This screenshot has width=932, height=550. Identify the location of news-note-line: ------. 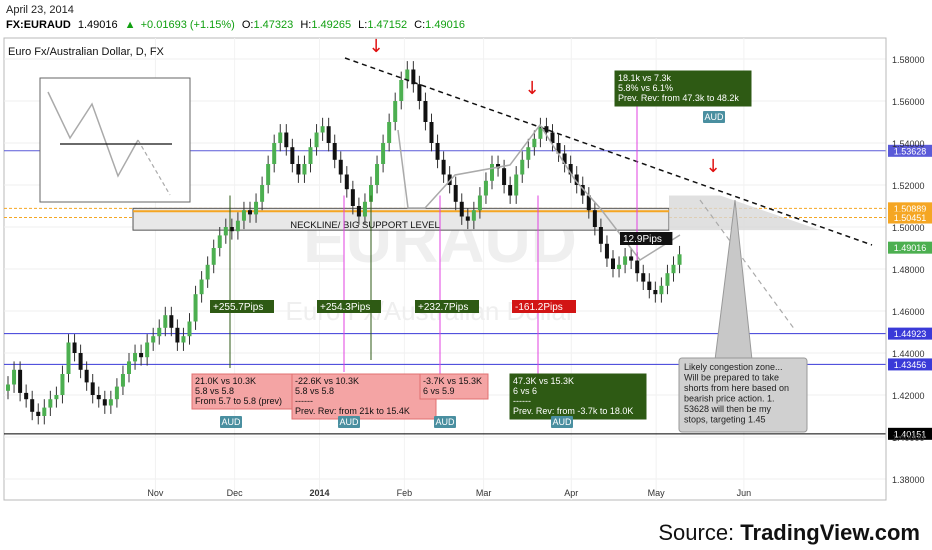
(522, 401).